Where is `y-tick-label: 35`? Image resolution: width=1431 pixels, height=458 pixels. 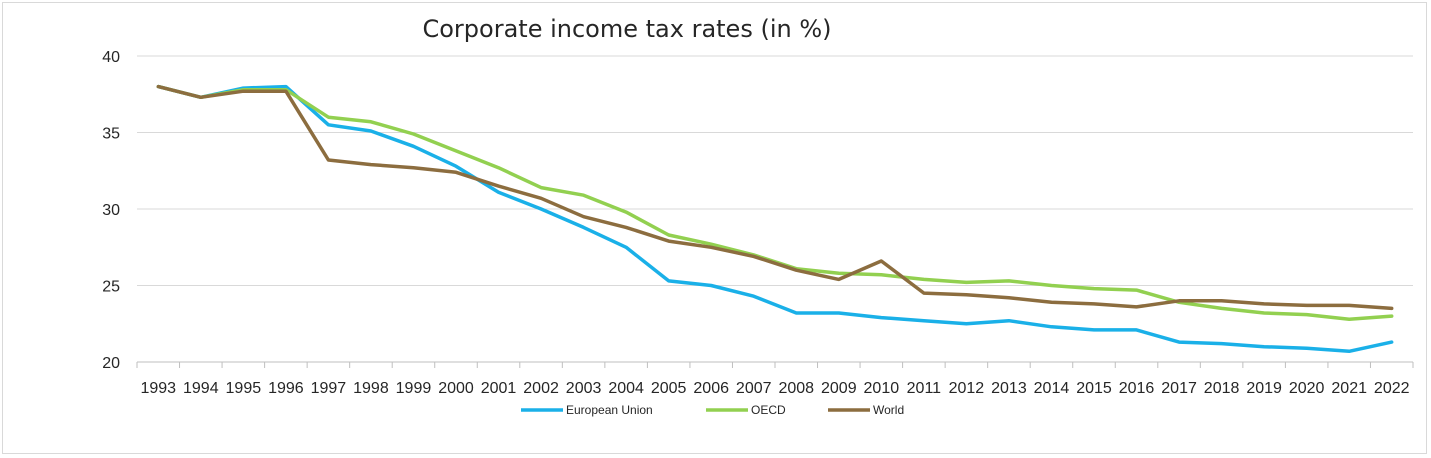
y-tick-label: 35 is located at coordinates (111, 134).